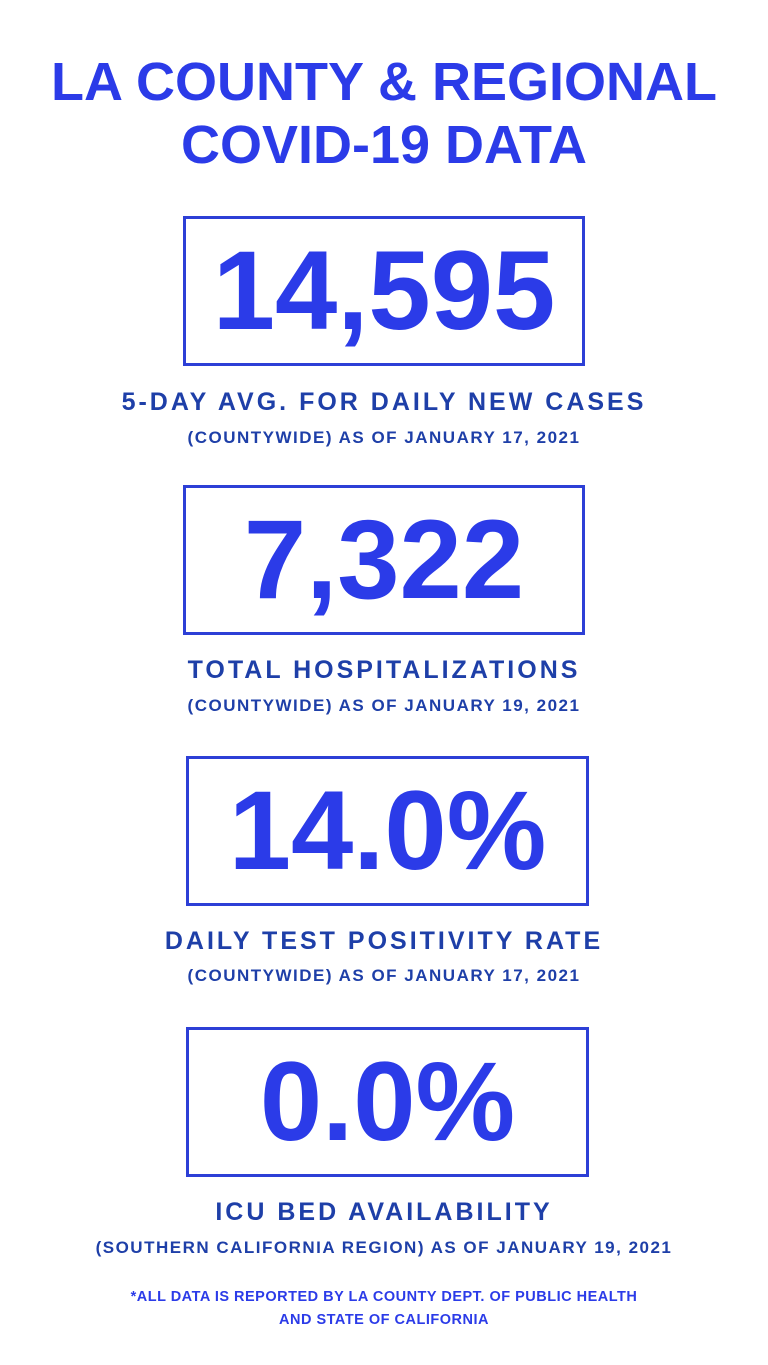 This screenshot has height=1365, width=768. I want to click on stat-box: 14,595, so click(384, 291).